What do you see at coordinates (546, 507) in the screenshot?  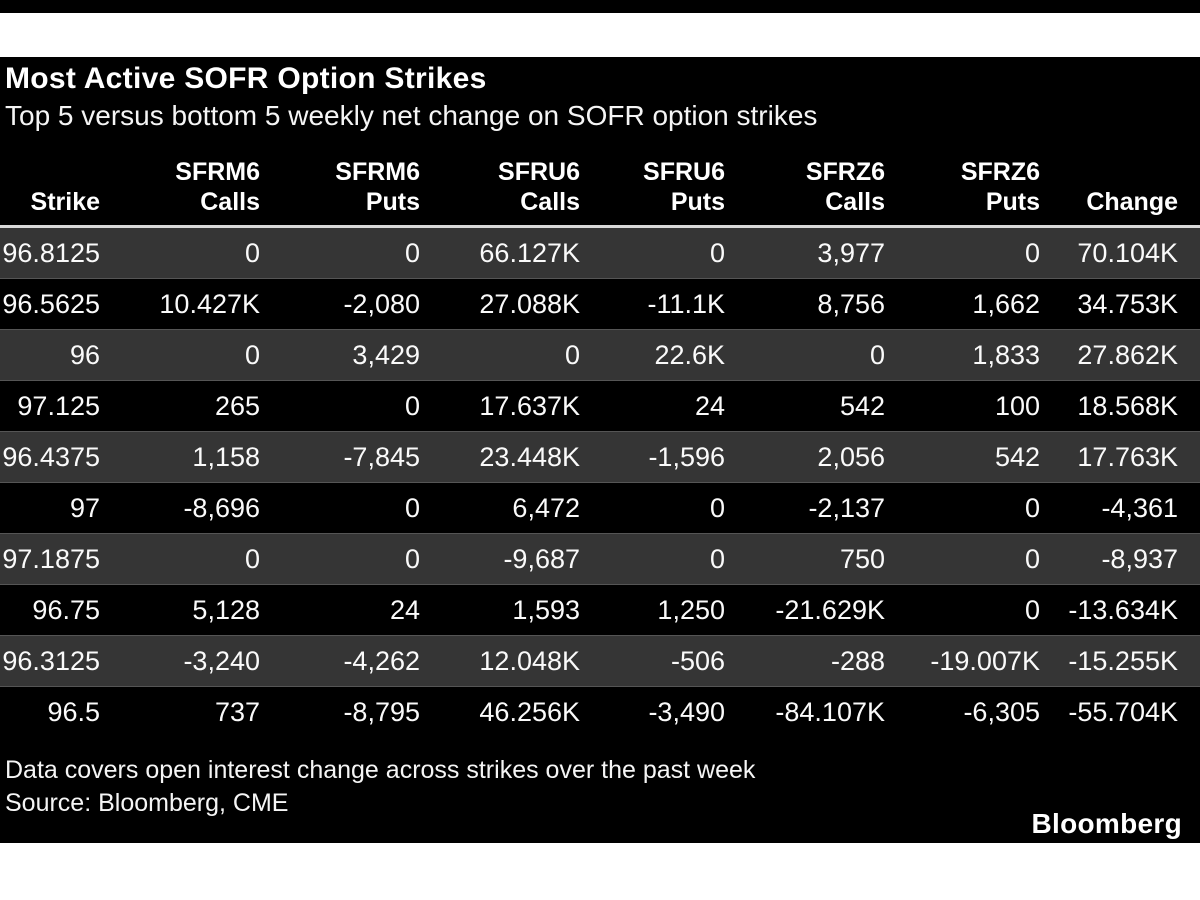 I see `value-cell: 6,472` at bounding box center [546, 507].